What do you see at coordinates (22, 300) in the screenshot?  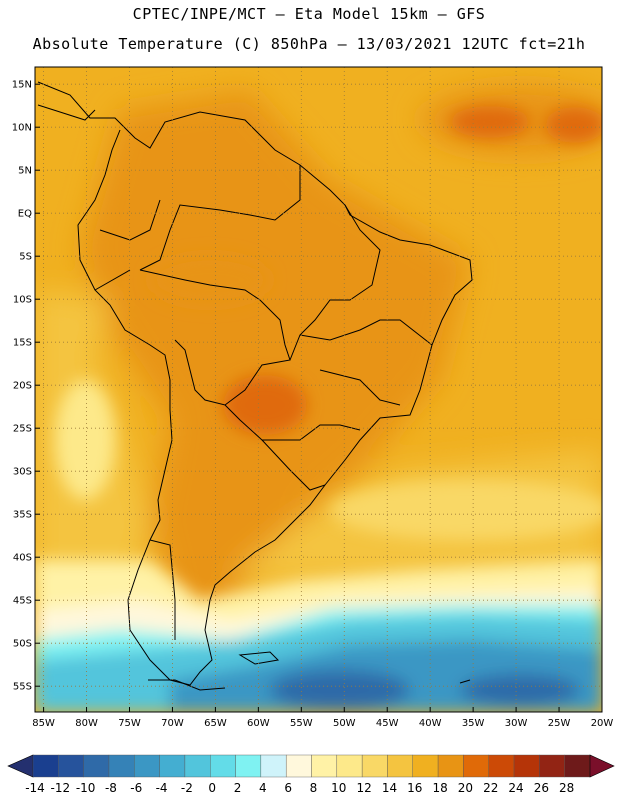 I see `lat-label: 10S` at bounding box center [22, 300].